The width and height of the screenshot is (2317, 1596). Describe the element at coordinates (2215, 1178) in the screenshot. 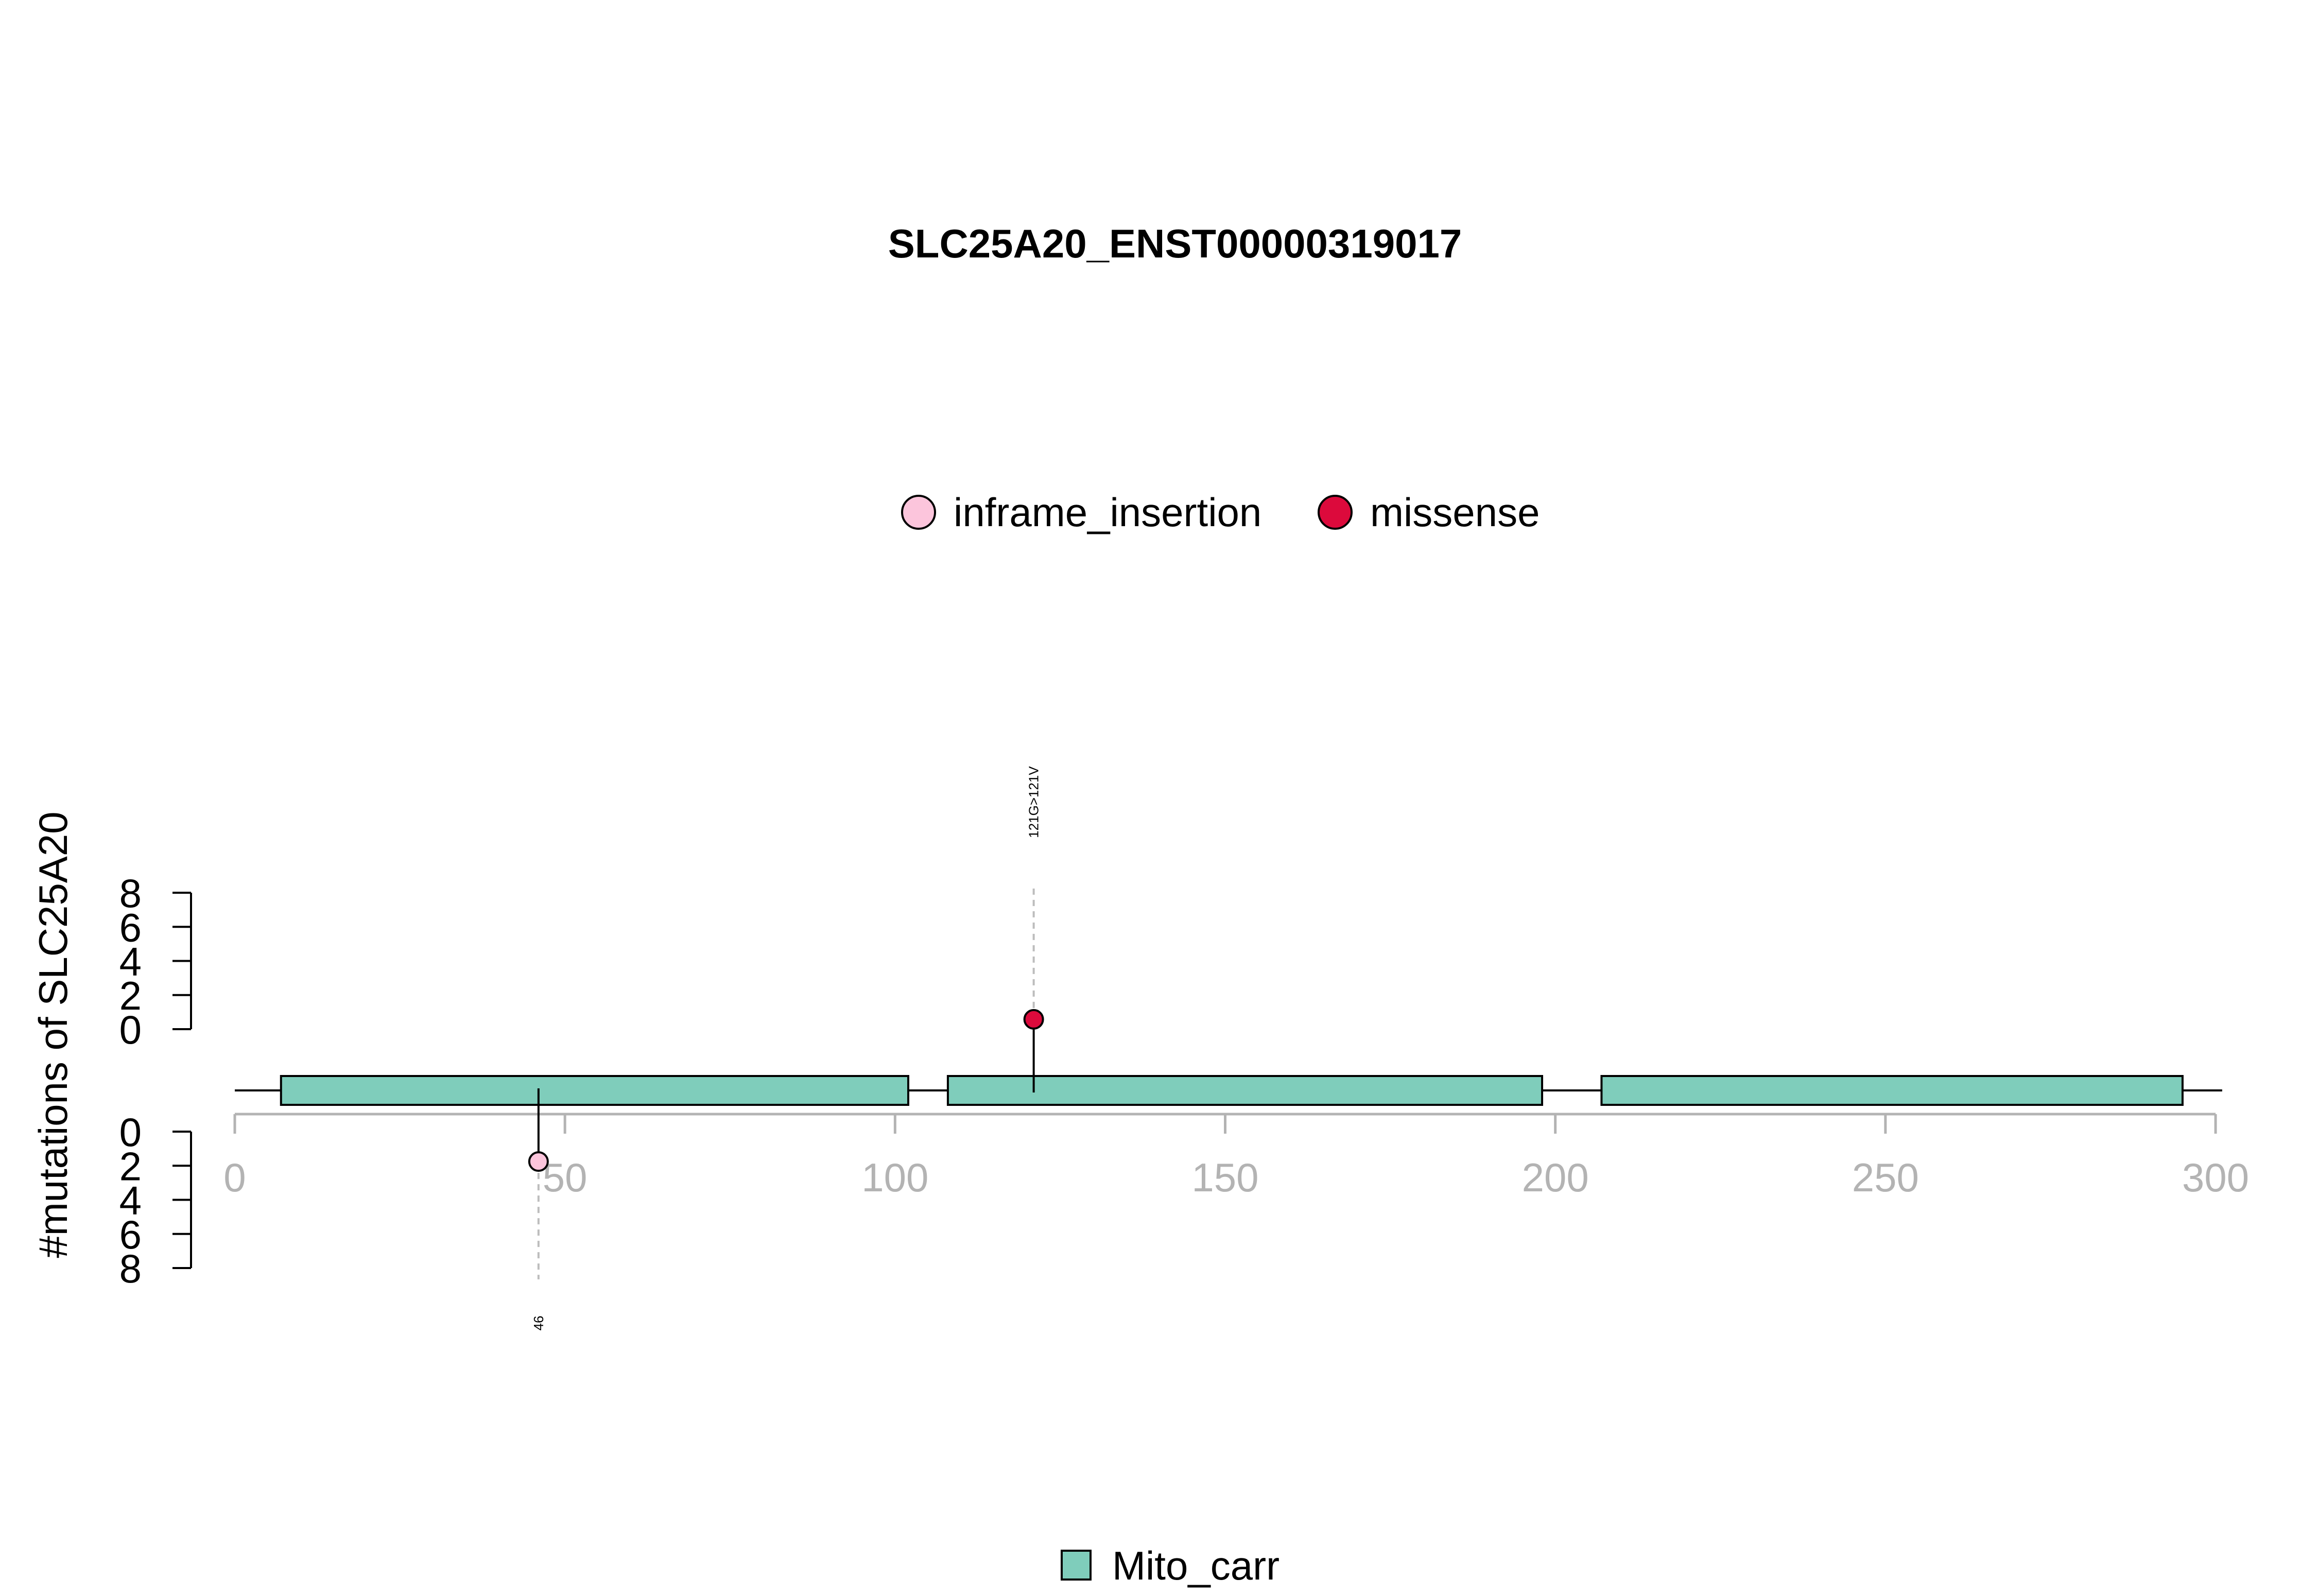

I see `x-tick-label: 300` at that location.